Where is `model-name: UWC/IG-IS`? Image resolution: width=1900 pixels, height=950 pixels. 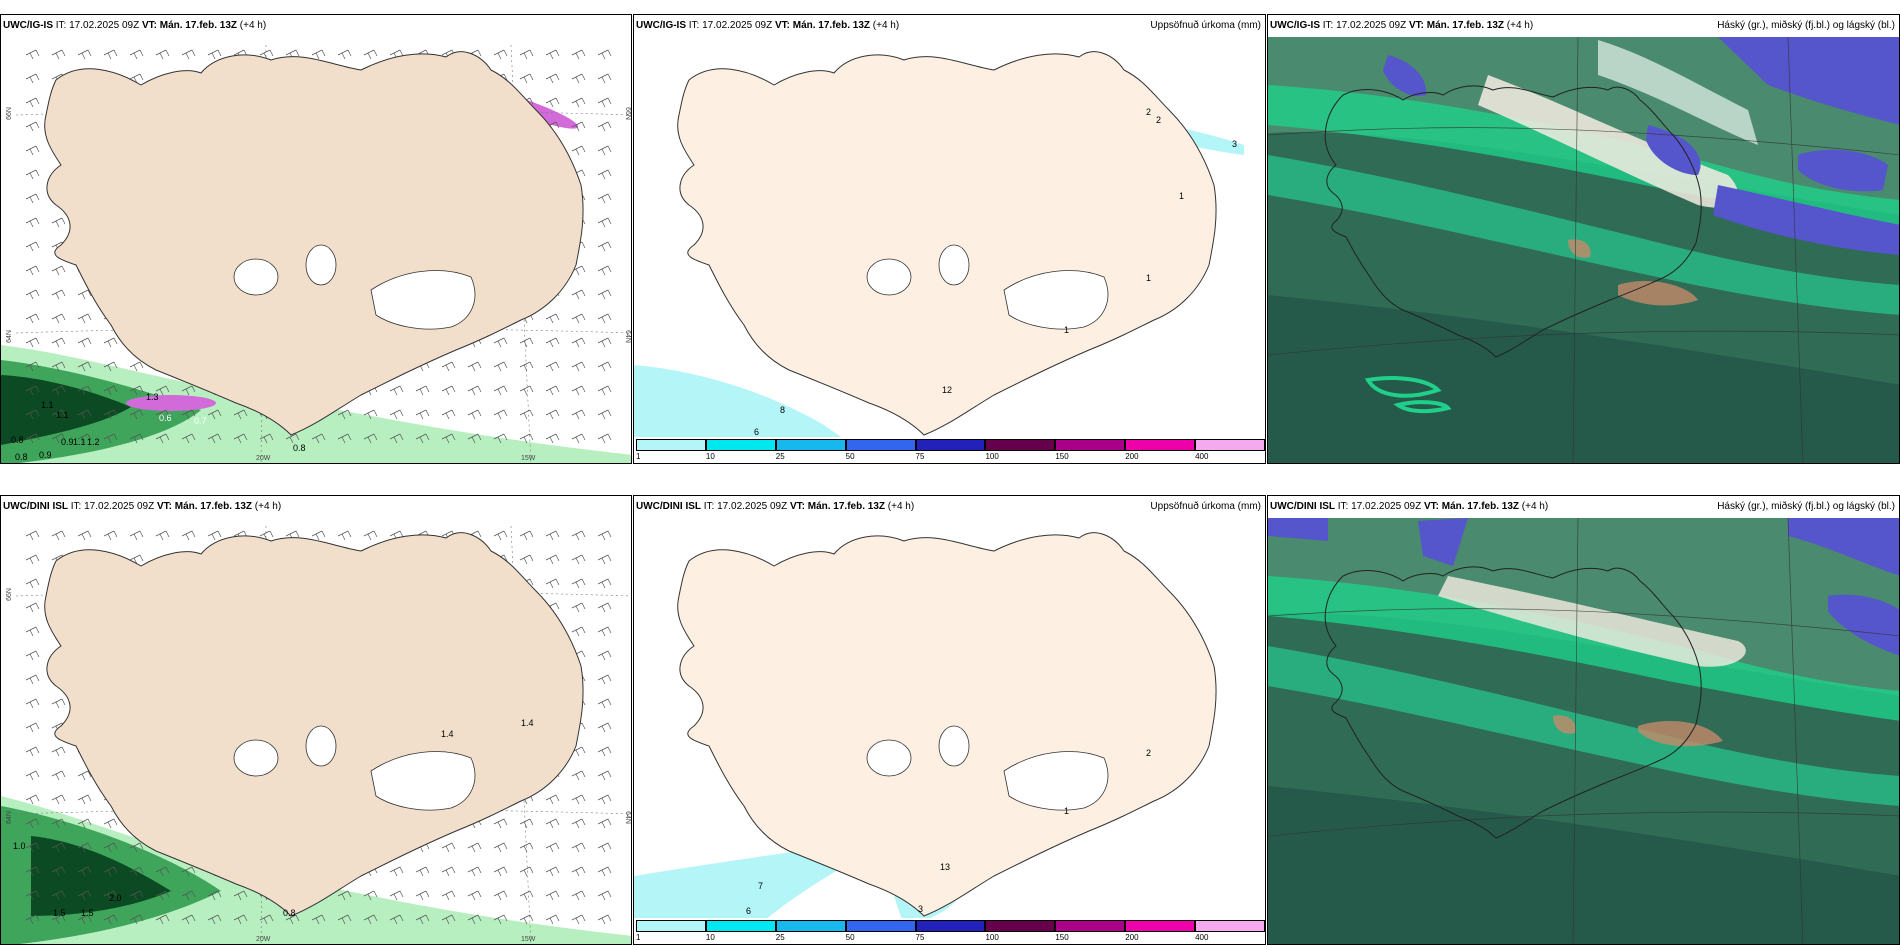
model-name: UWC/IG-IS is located at coordinates (661, 25).